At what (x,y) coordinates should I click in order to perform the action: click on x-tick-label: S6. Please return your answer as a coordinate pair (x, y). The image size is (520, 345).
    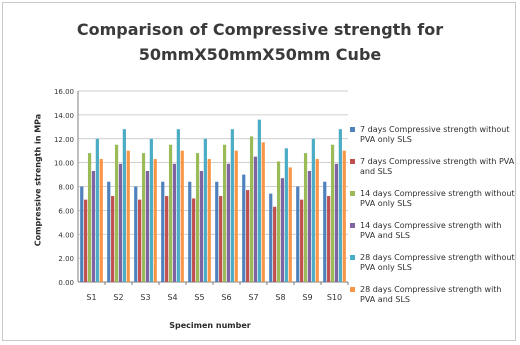
    Looking at the image, I should click on (226, 297).